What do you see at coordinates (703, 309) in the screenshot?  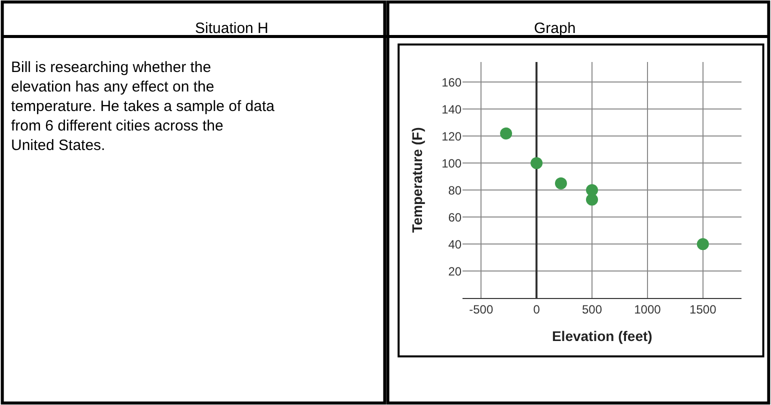 I see `x-tick-label: 1500` at bounding box center [703, 309].